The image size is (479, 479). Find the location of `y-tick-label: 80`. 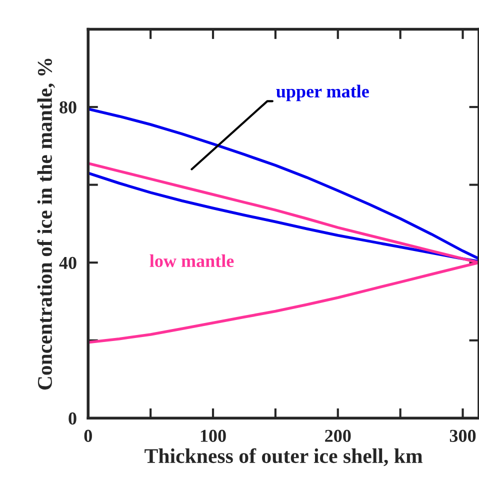

y-tick-label: 80 is located at coordinates (68, 107).